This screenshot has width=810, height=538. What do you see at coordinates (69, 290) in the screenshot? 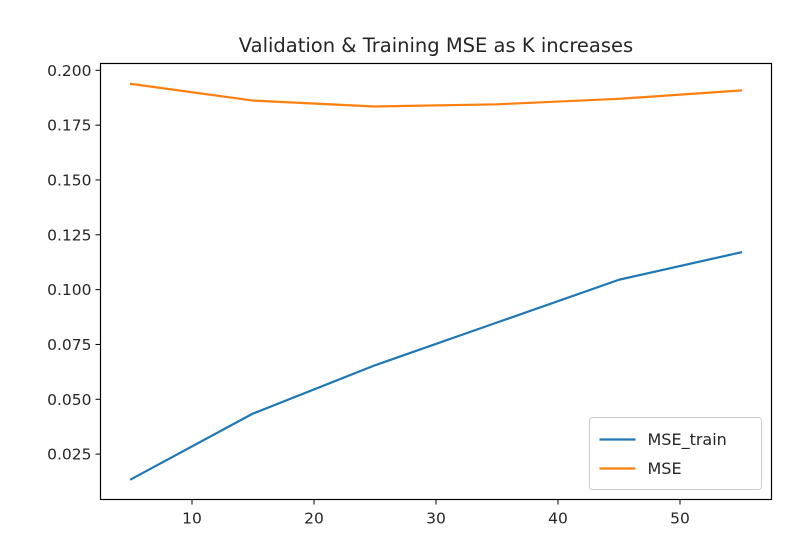
I see `y-tick-label: 0.100` at bounding box center [69, 290].